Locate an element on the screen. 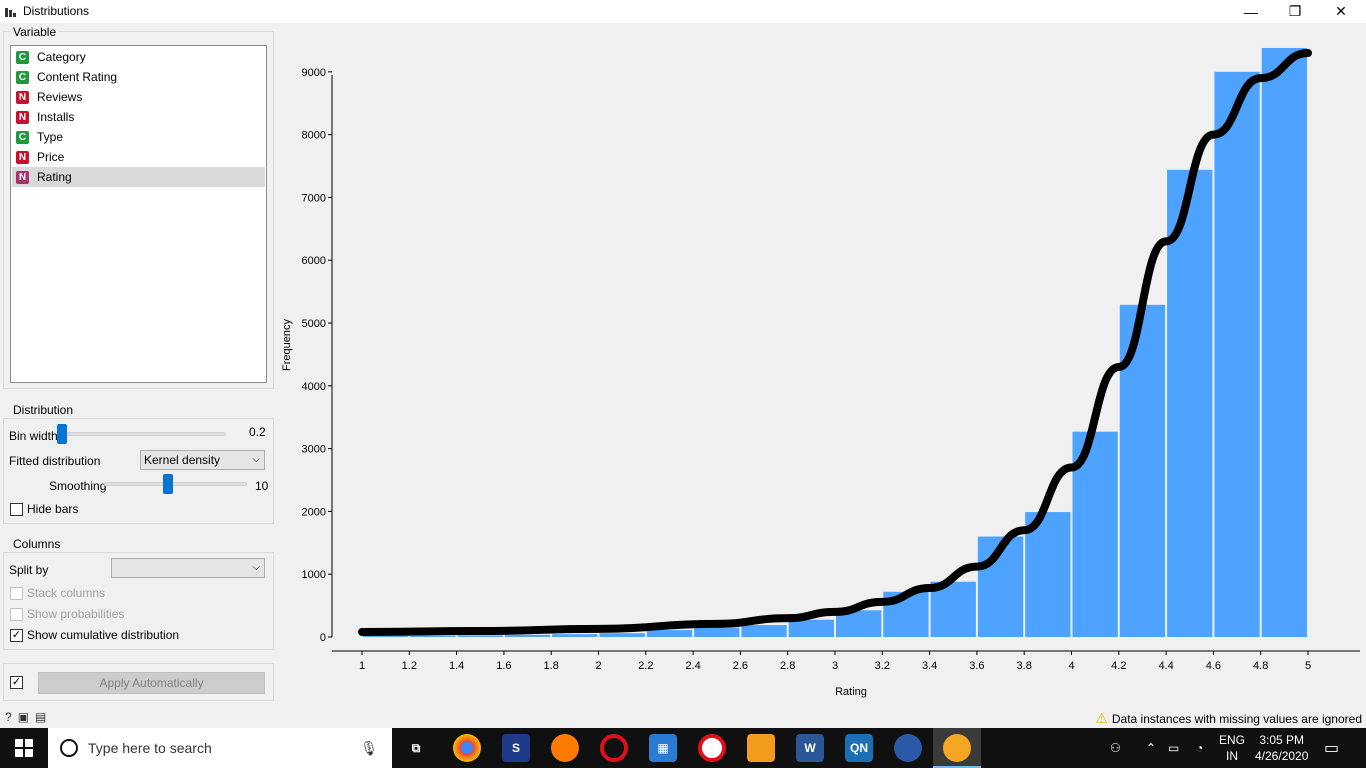 This screenshot has height=768, width=1366. apply-automatically-checkbox: ✓ is located at coordinates (16, 682).